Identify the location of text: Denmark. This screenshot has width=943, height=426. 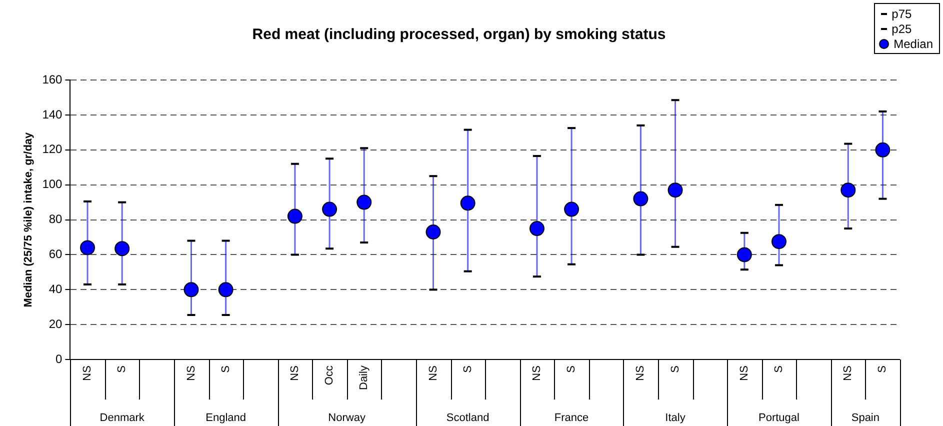
(122, 418).